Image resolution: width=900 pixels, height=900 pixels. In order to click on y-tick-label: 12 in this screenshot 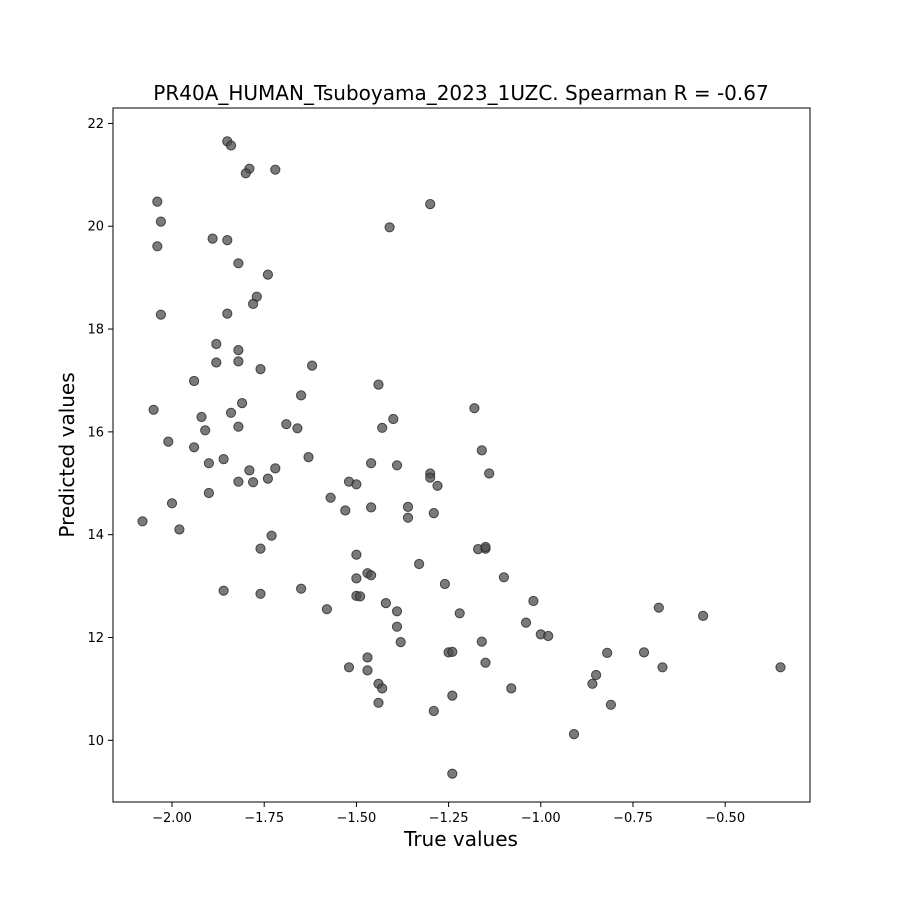, I will do `click(95, 638)`.